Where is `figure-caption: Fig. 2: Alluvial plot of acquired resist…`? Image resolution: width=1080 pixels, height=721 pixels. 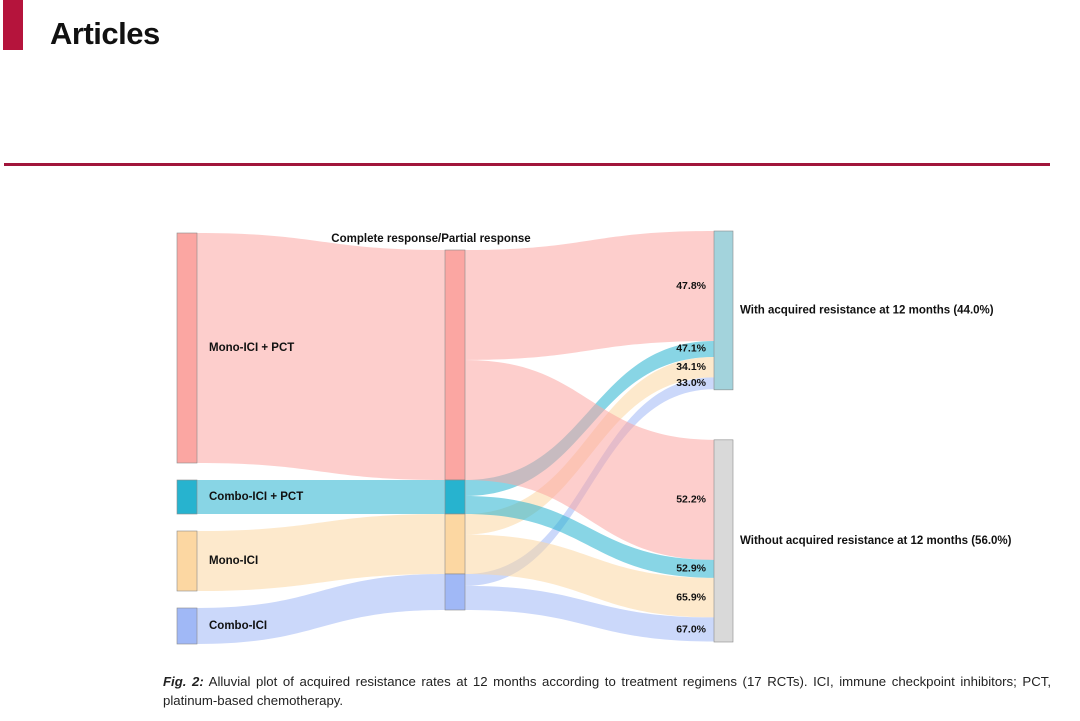
figure-caption: Fig. 2: Alluvial plot of acquired resist… is located at coordinates (607, 691).